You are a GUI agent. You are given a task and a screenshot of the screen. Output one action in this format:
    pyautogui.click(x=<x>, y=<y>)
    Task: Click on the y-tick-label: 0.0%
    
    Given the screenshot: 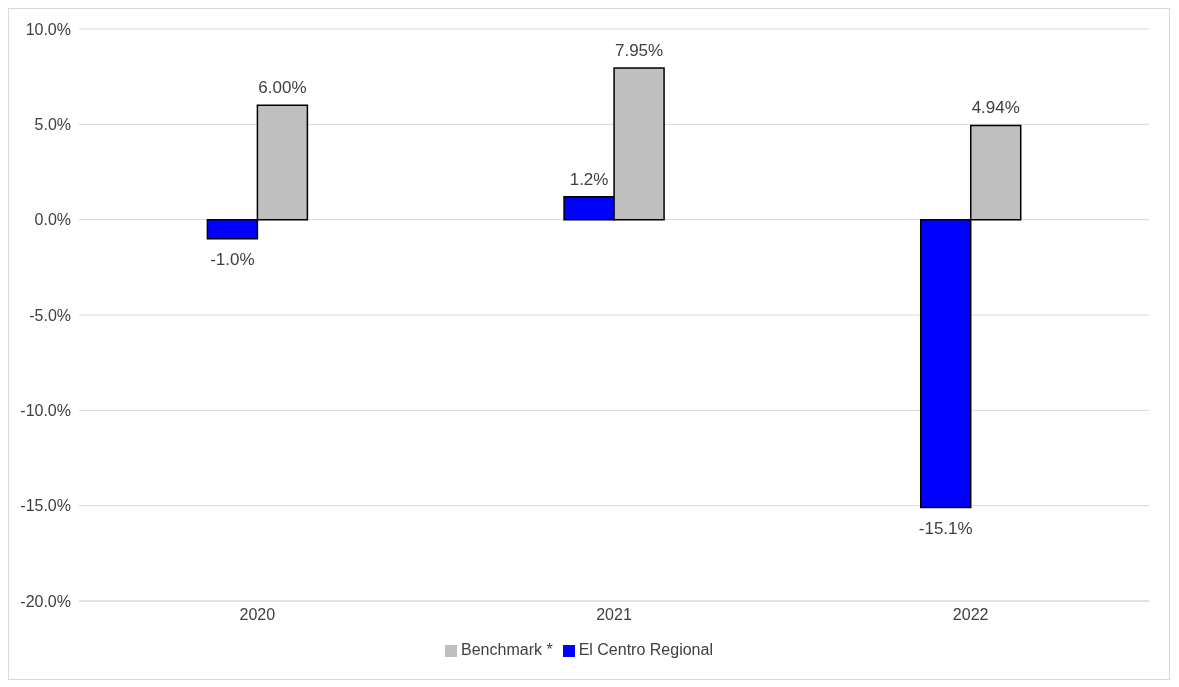 What is the action you would take?
    pyautogui.click(x=52, y=220)
    